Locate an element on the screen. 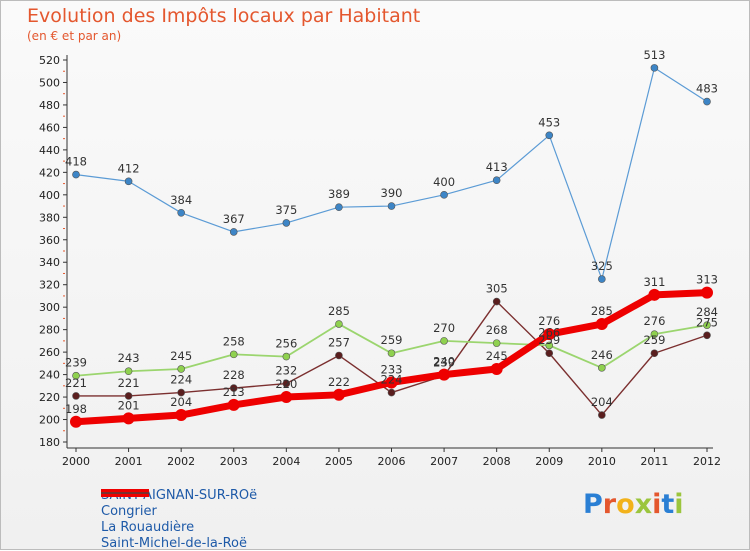 The height and width of the screenshot is (551, 750). y-tick-label: 300 is located at coordinates (49, 307).